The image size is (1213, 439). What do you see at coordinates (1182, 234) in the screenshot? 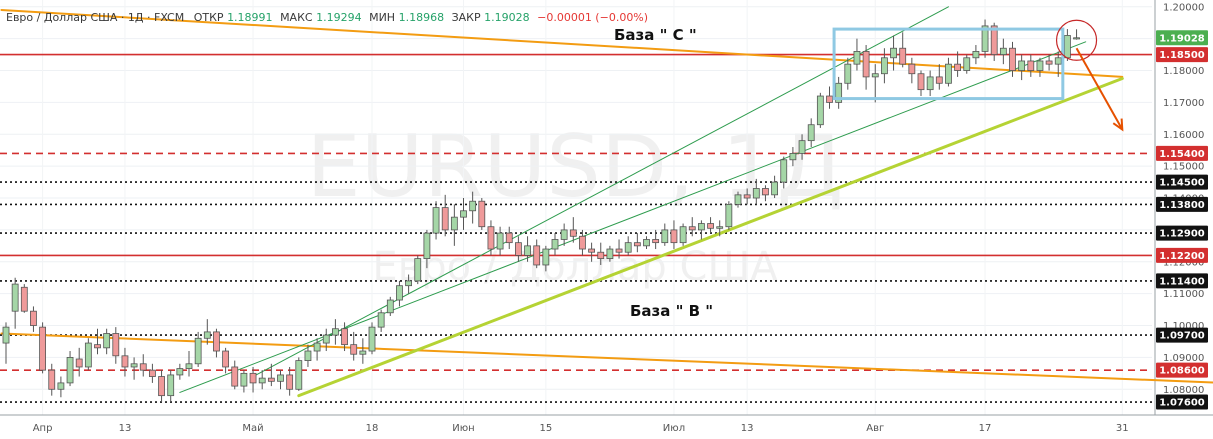
I see `price-badge-label: 1.12900` at bounding box center [1182, 234].